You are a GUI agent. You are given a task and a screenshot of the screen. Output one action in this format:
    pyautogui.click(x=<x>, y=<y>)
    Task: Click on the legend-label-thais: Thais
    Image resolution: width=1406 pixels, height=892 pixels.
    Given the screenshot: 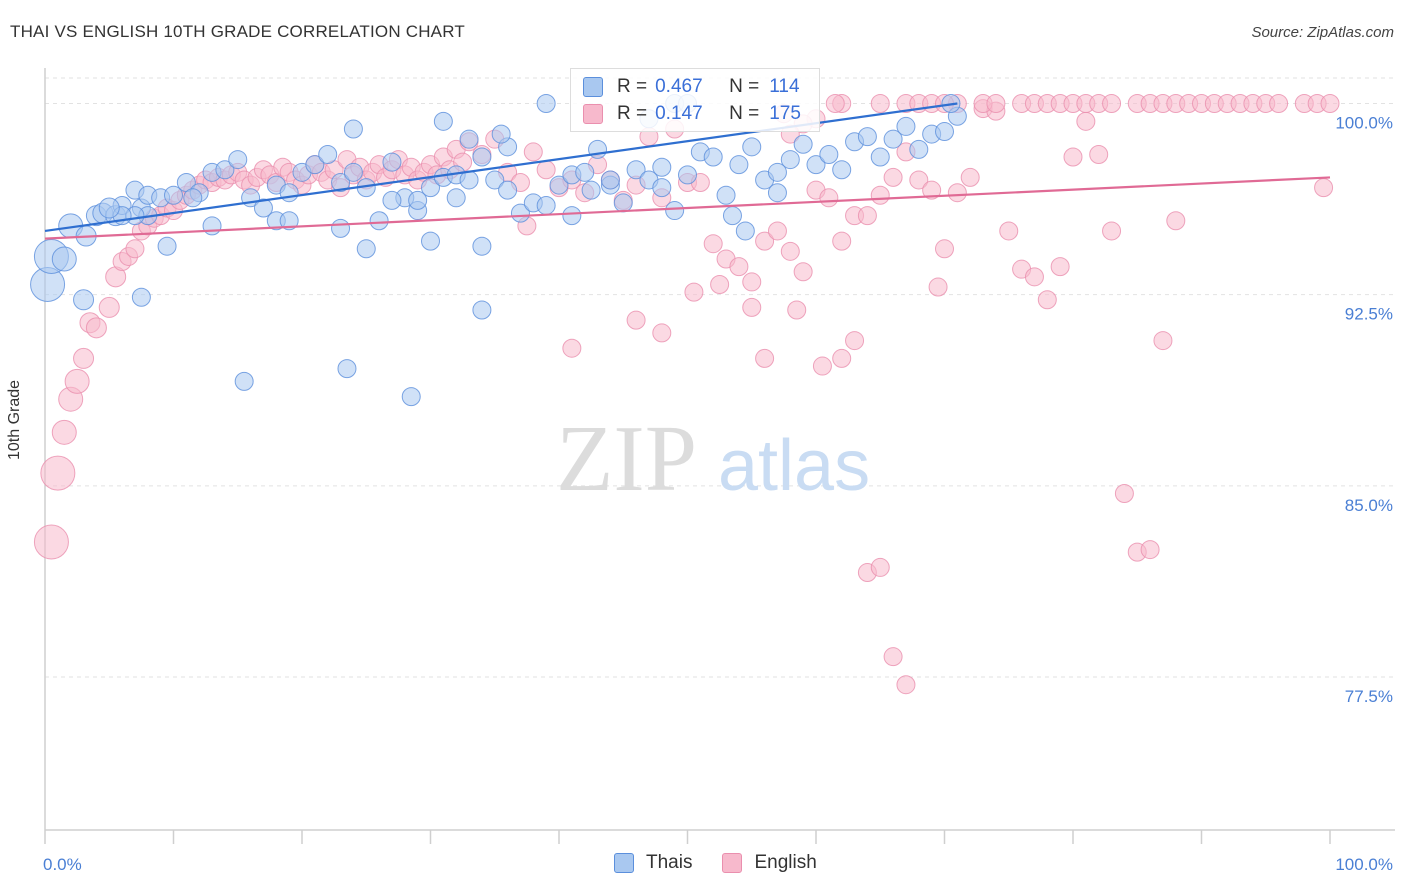 What is the action you would take?
    pyautogui.click(x=669, y=862)
    